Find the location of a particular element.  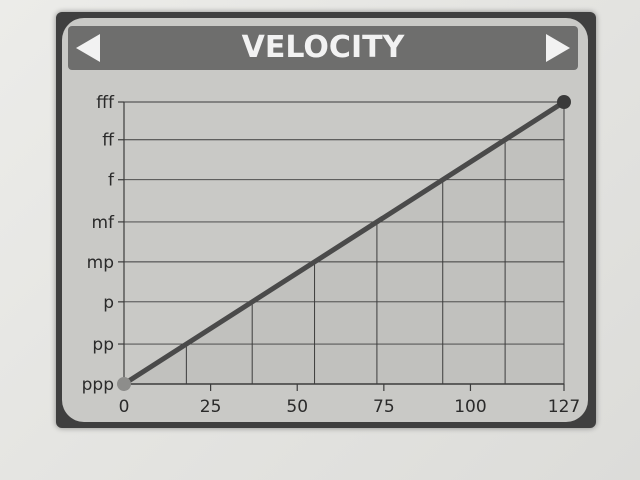

x-tick-label-50: 50 is located at coordinates (297, 407).